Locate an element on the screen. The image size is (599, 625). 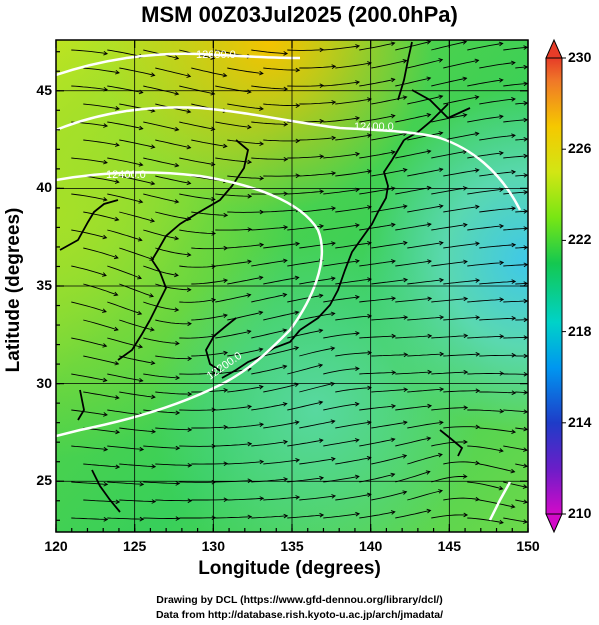
contour-label-12400-west: 12400.0 is located at coordinates (126, 175).